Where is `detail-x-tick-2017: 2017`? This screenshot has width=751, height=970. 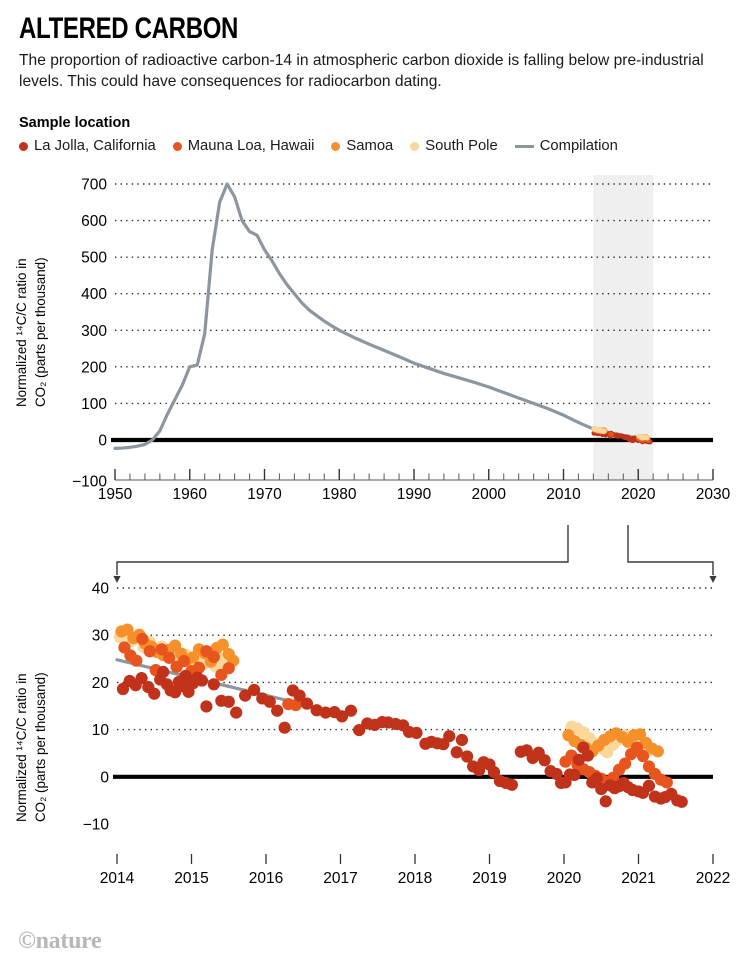 detail-x-tick-2017: 2017 is located at coordinates (340, 878).